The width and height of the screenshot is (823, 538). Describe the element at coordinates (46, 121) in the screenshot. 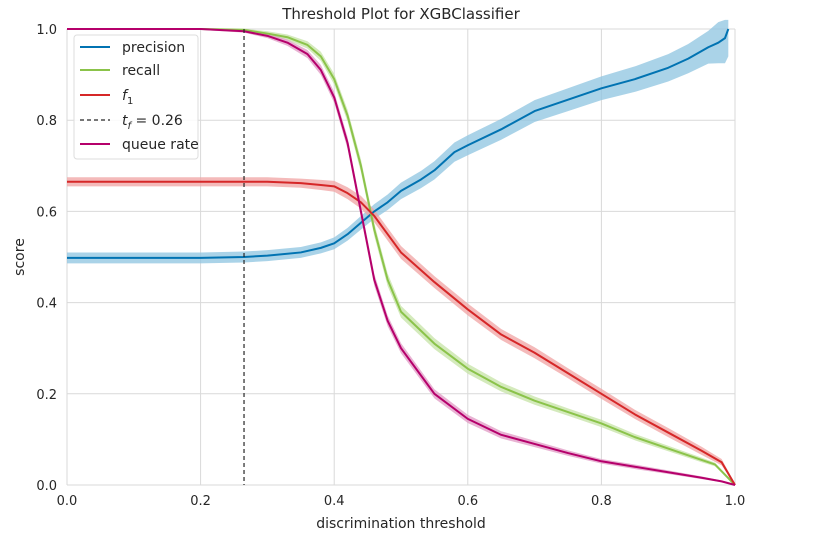

I see `y-tick-label: 0.8` at that location.